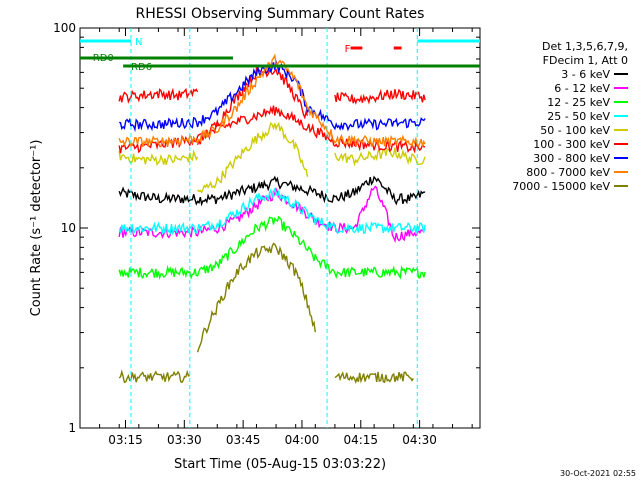 This screenshot has height=480, width=640. Describe the element at coordinates (578, 102) in the screenshot. I see `legend-entry-label: 12 - 25 keV` at that location.